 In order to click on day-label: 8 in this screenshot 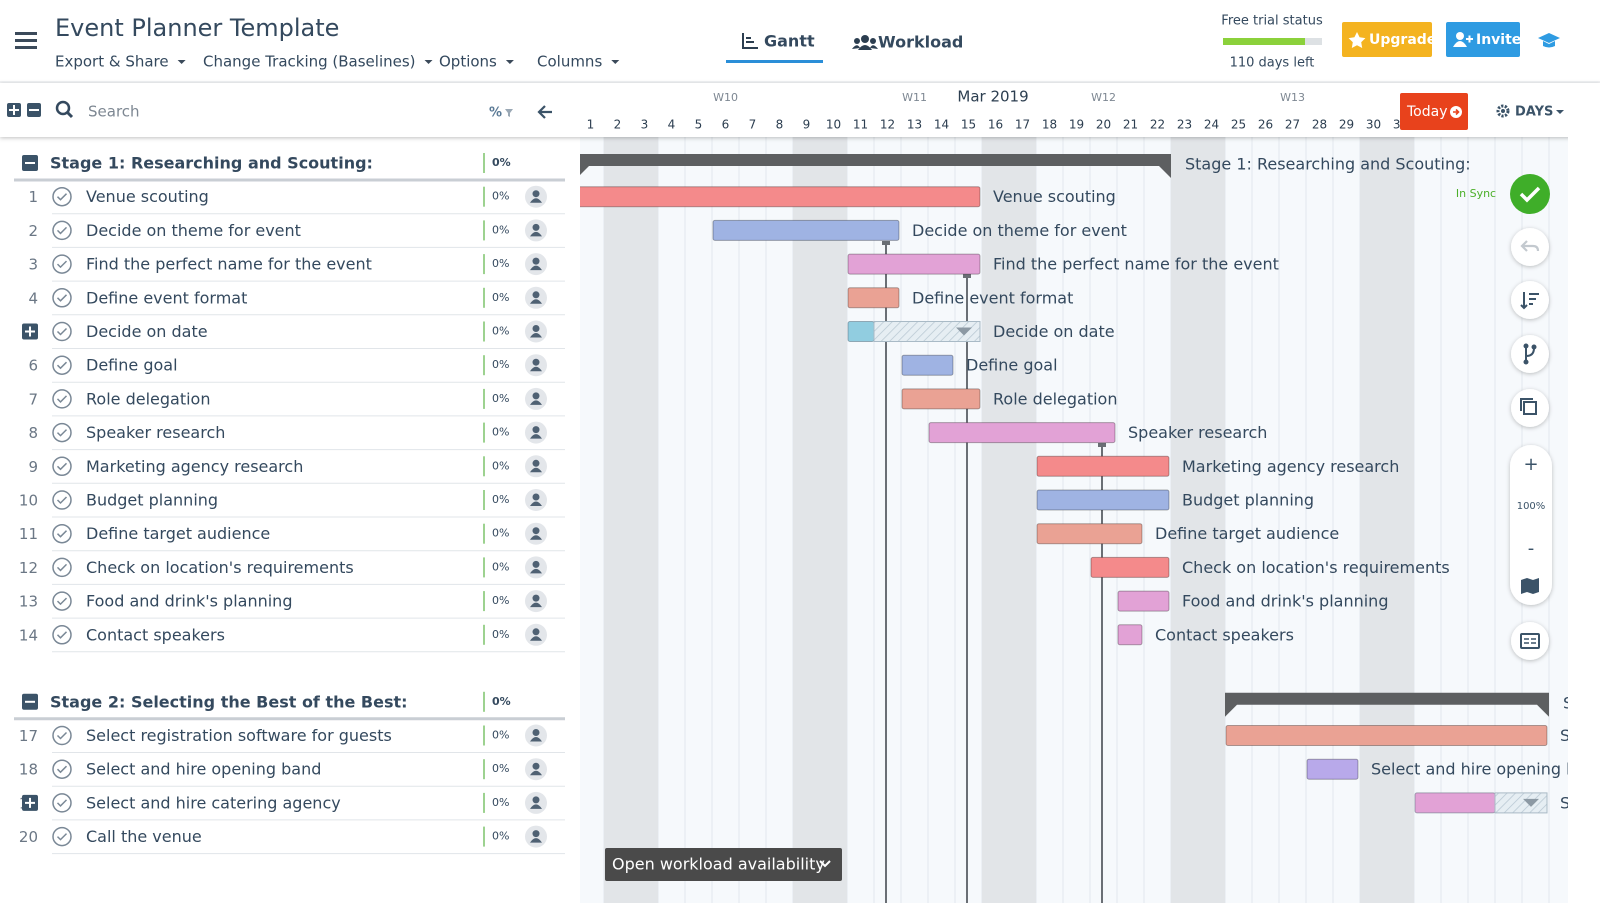, I will do `click(780, 125)`.